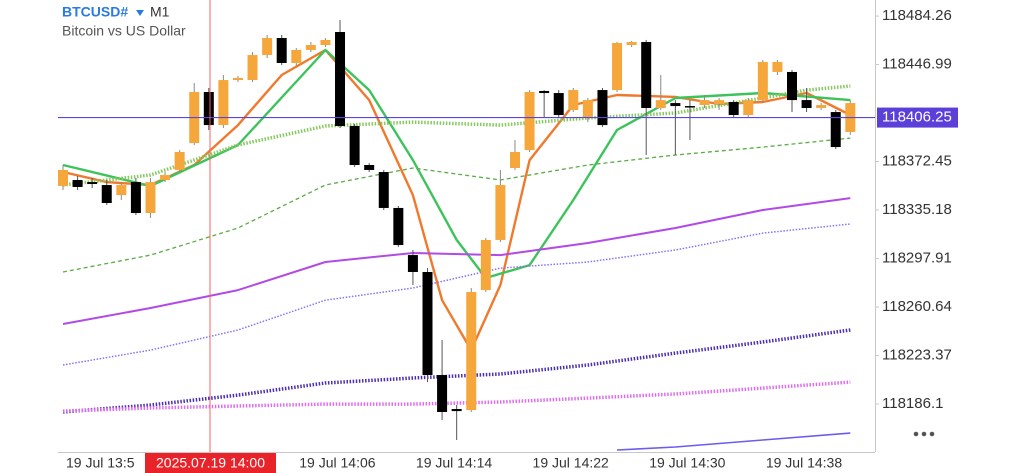 The height and width of the screenshot is (473, 1024). Describe the element at coordinates (917, 64) in the screenshot. I see `y-tick-label: 118446.99` at that location.